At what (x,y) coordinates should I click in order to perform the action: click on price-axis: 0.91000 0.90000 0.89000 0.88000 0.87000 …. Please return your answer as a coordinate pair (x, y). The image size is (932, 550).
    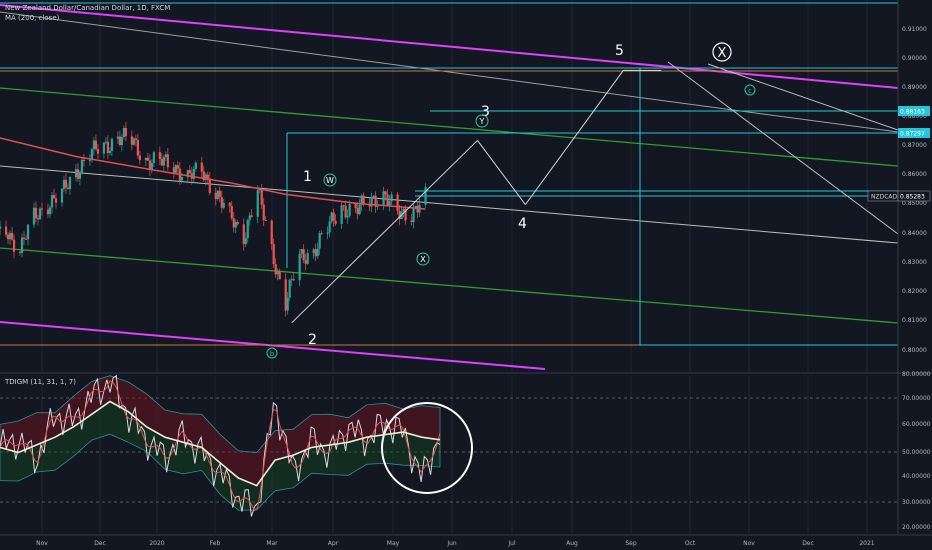
    Looking at the image, I should click on (899, 267).